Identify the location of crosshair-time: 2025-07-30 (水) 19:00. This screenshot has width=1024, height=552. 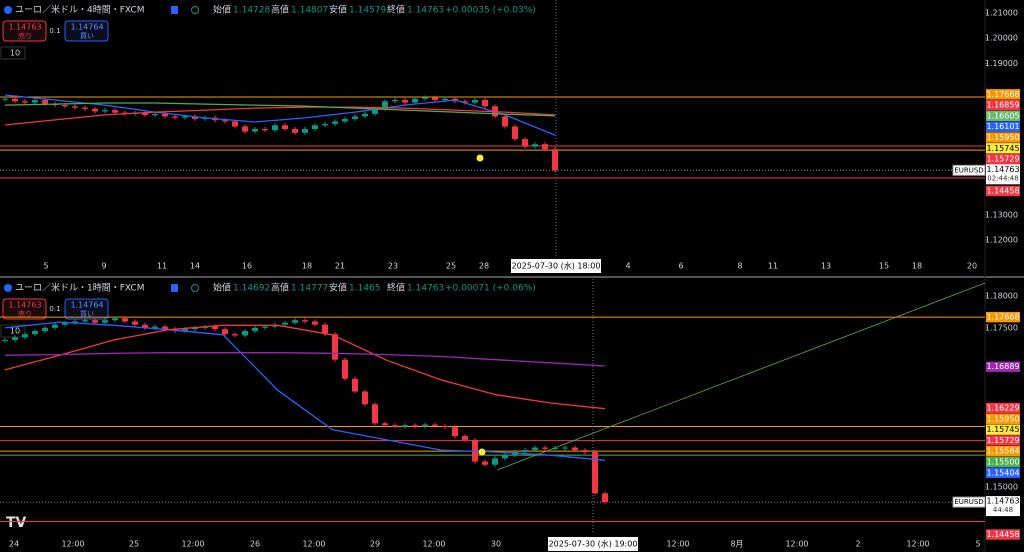
(593, 544).